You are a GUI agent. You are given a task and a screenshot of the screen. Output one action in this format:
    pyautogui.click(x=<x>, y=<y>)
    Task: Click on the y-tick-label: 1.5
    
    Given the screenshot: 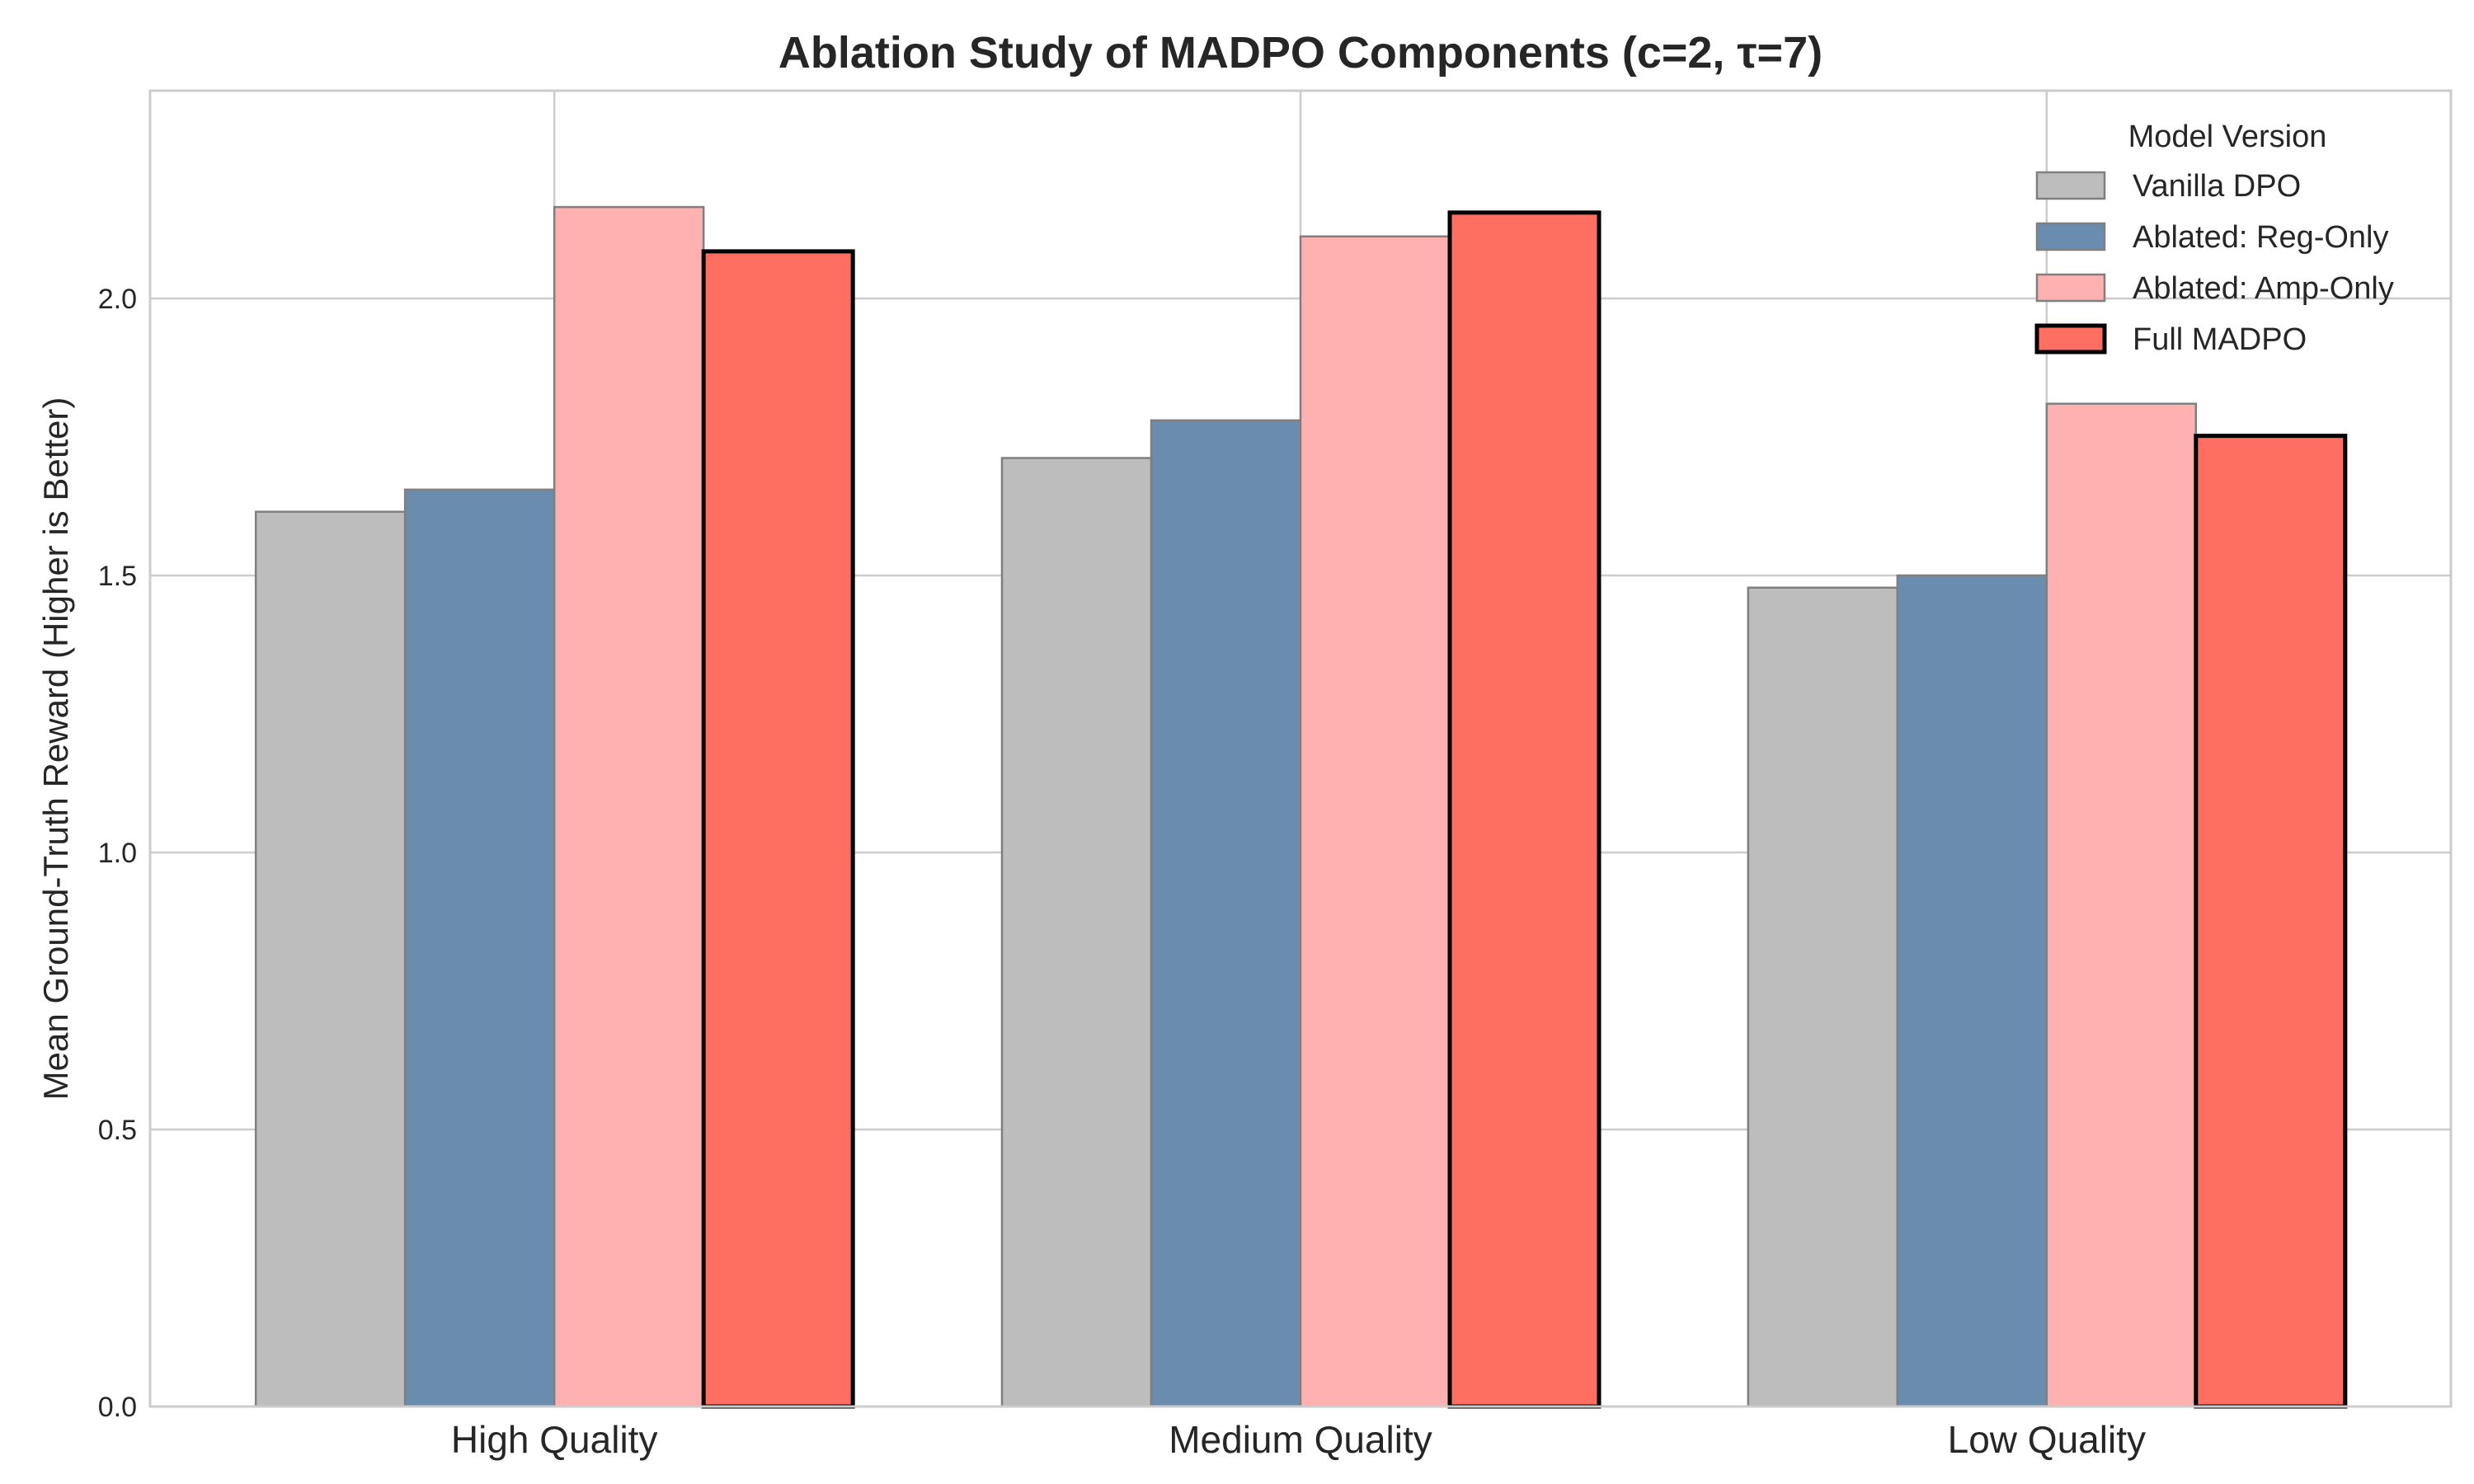 What is the action you would take?
    pyautogui.click(x=117, y=576)
    